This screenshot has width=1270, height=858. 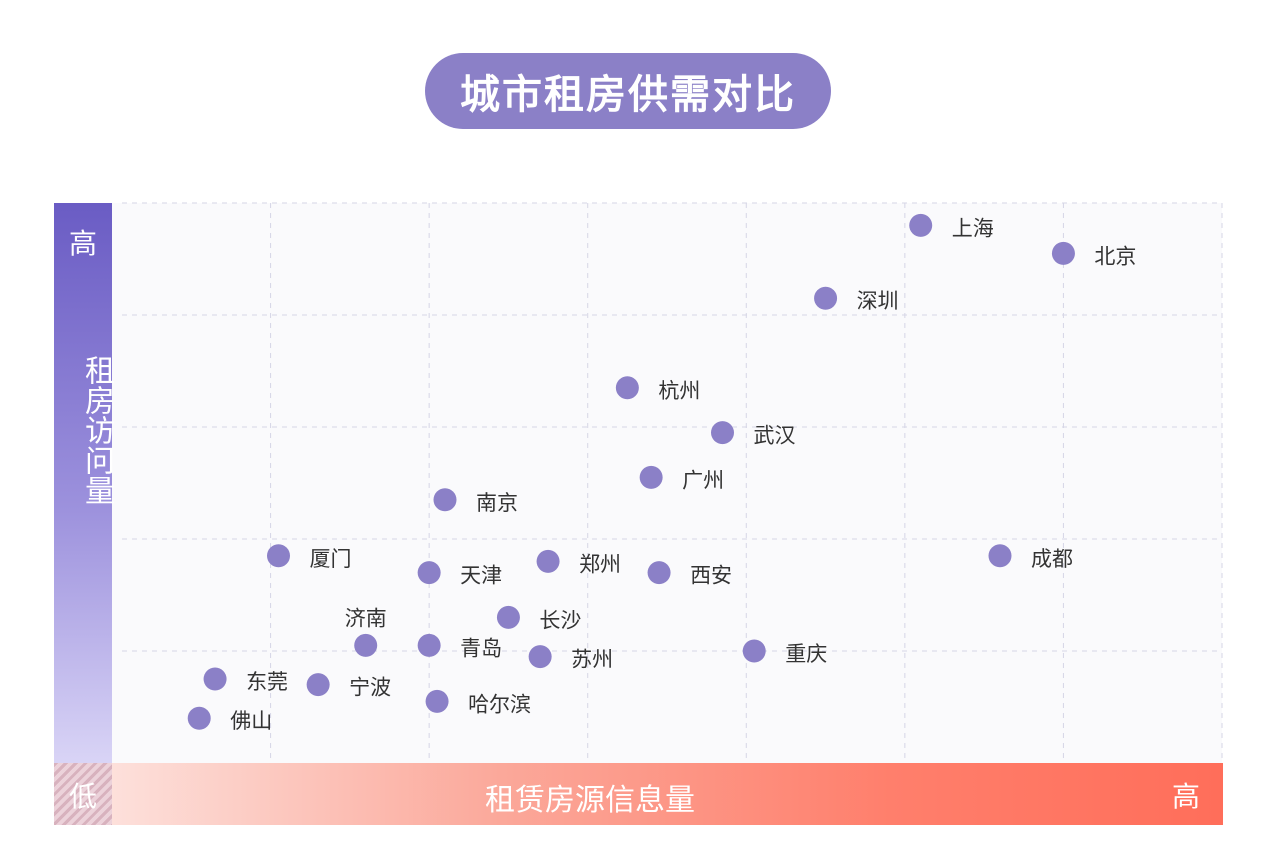 I want to click on point-label: 济南, so click(x=366, y=618).